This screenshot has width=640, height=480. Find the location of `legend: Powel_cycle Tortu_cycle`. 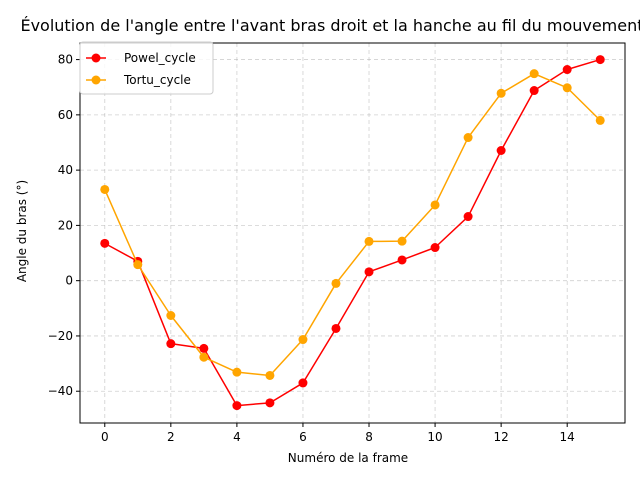

legend: Powel_cycle Tortu_cycle is located at coordinates (146, 68).